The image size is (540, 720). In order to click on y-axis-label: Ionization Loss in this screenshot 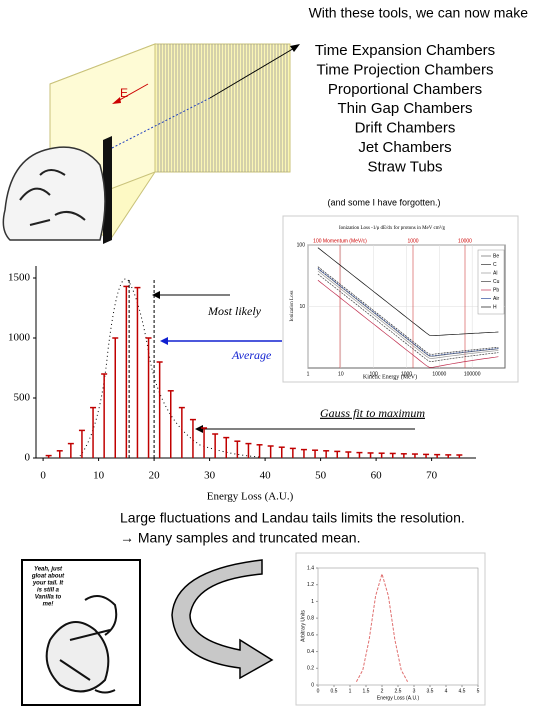, I will do `click(292, 305)`.